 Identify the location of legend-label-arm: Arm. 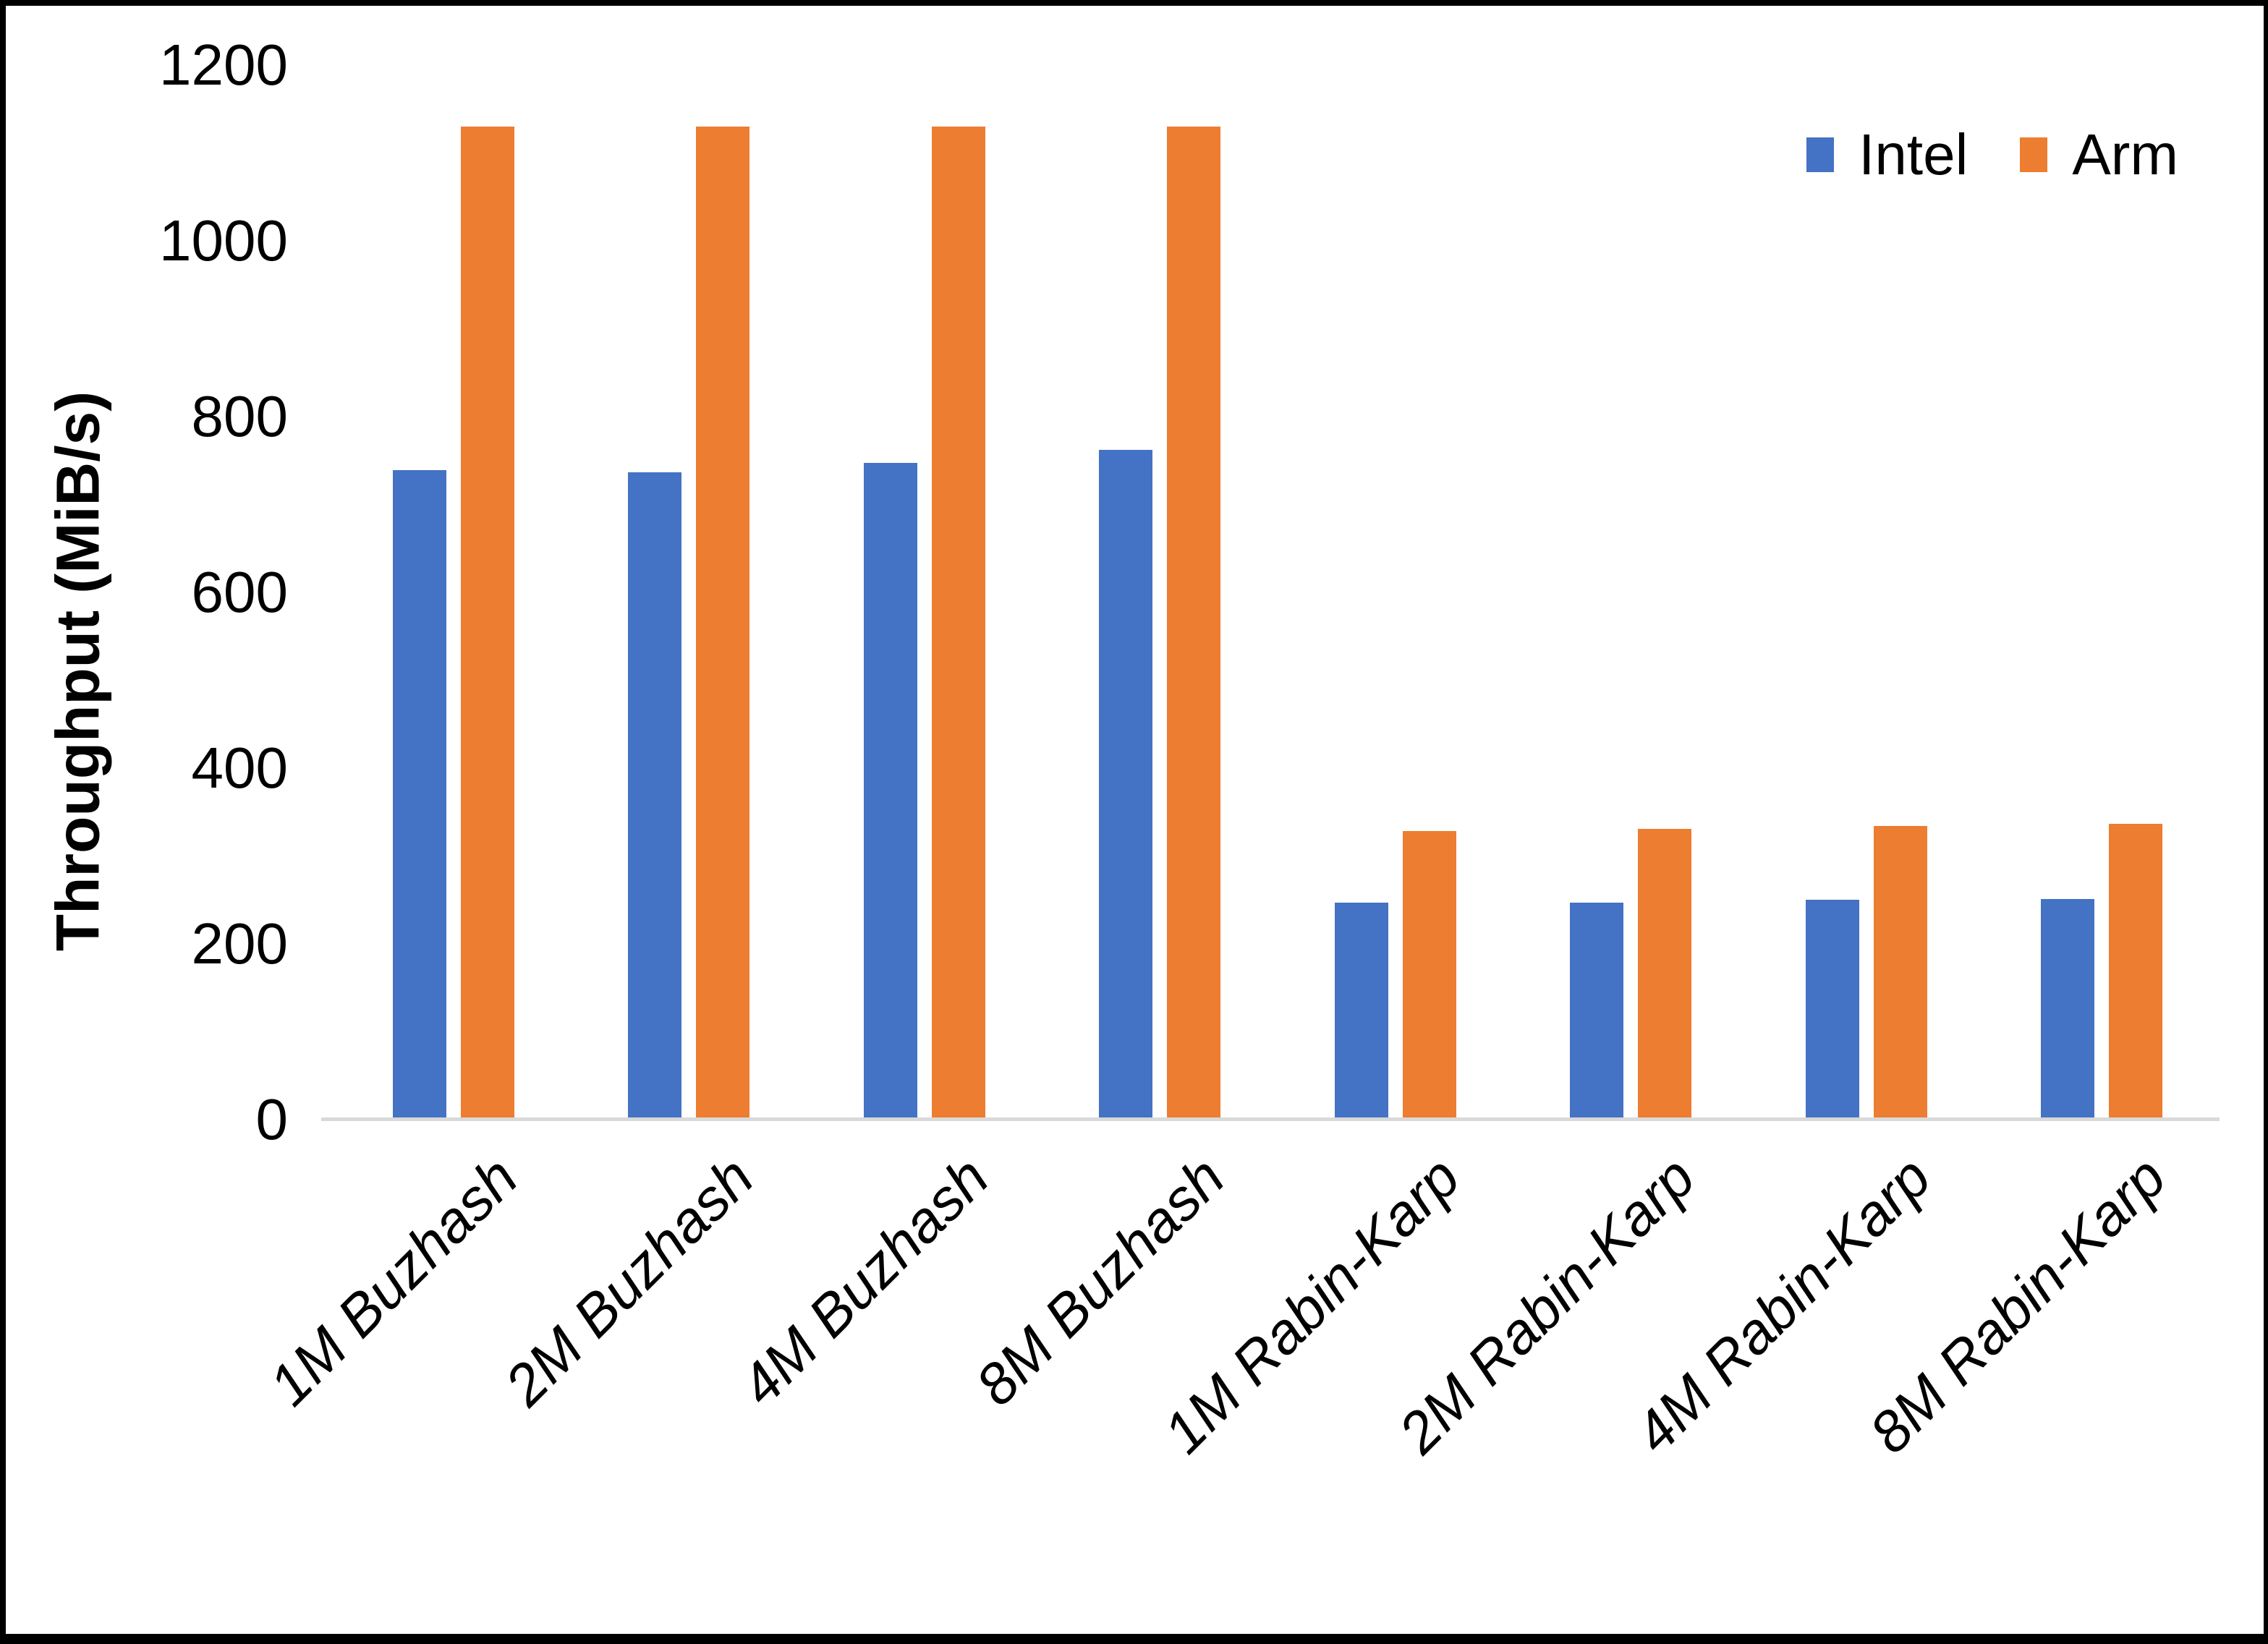
(2125, 154).